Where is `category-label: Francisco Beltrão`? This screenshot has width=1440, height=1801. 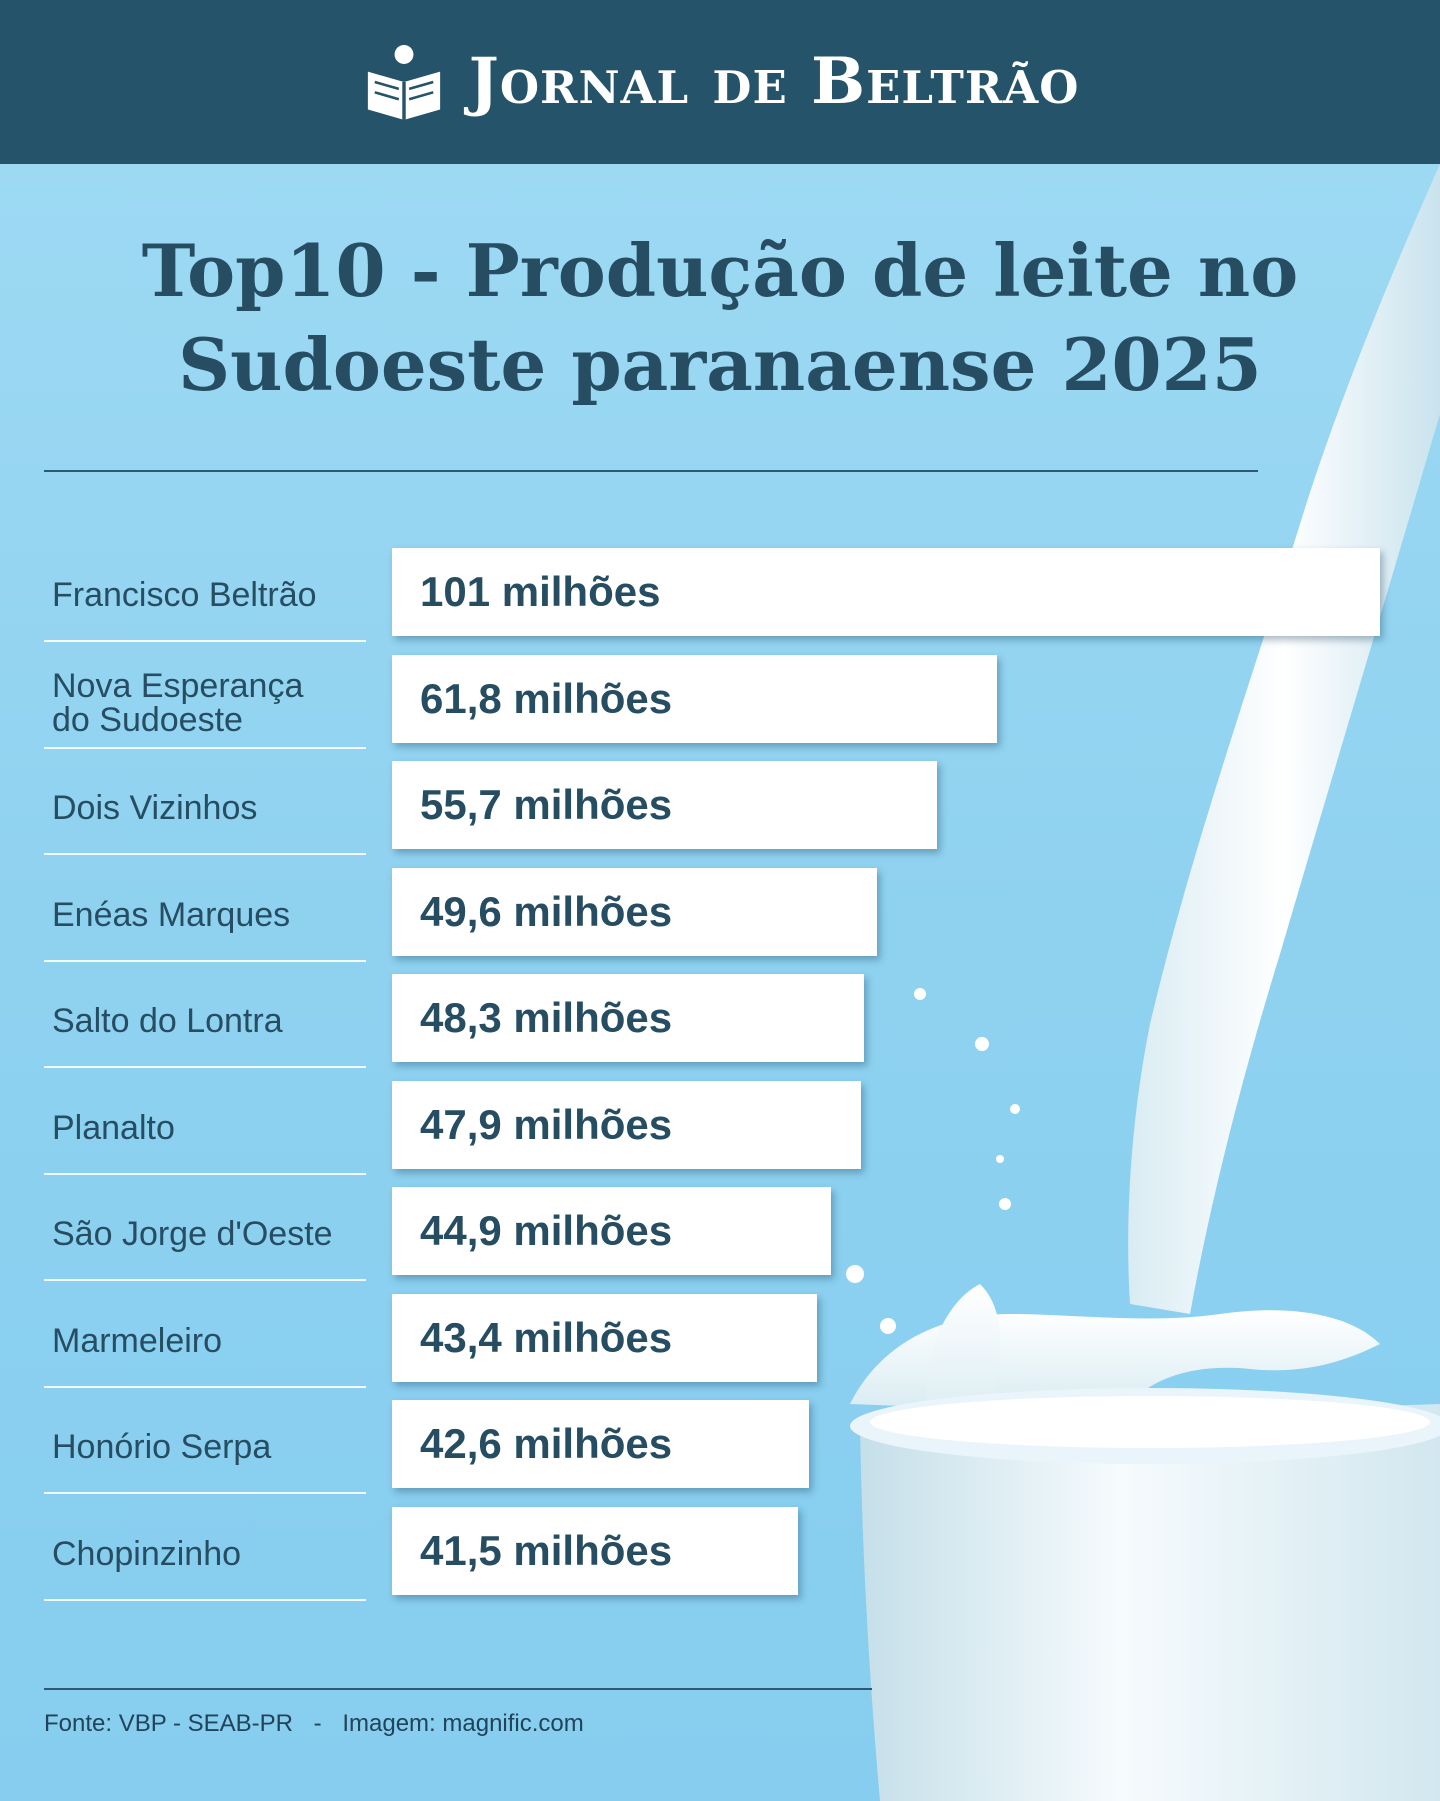
category-label: Francisco Beltrão is located at coordinates (212, 595).